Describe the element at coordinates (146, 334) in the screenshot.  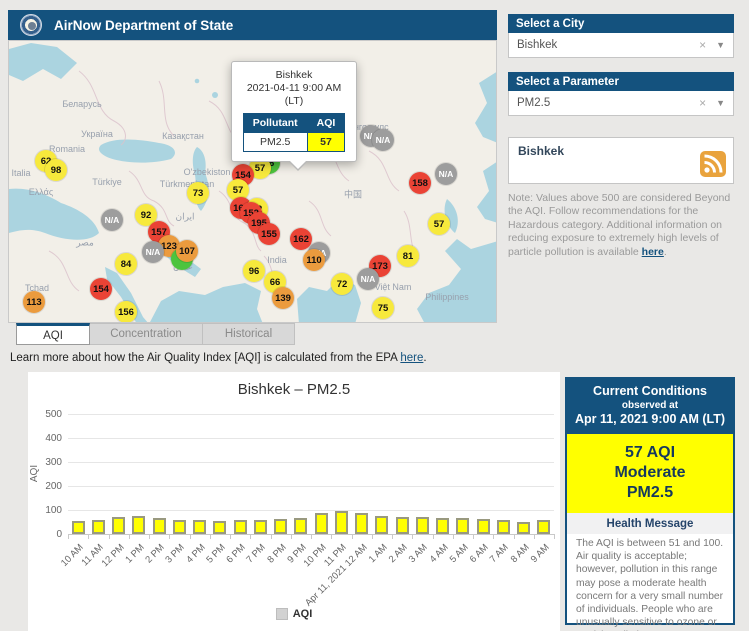
I see `tab-concentration: Concentration` at that location.